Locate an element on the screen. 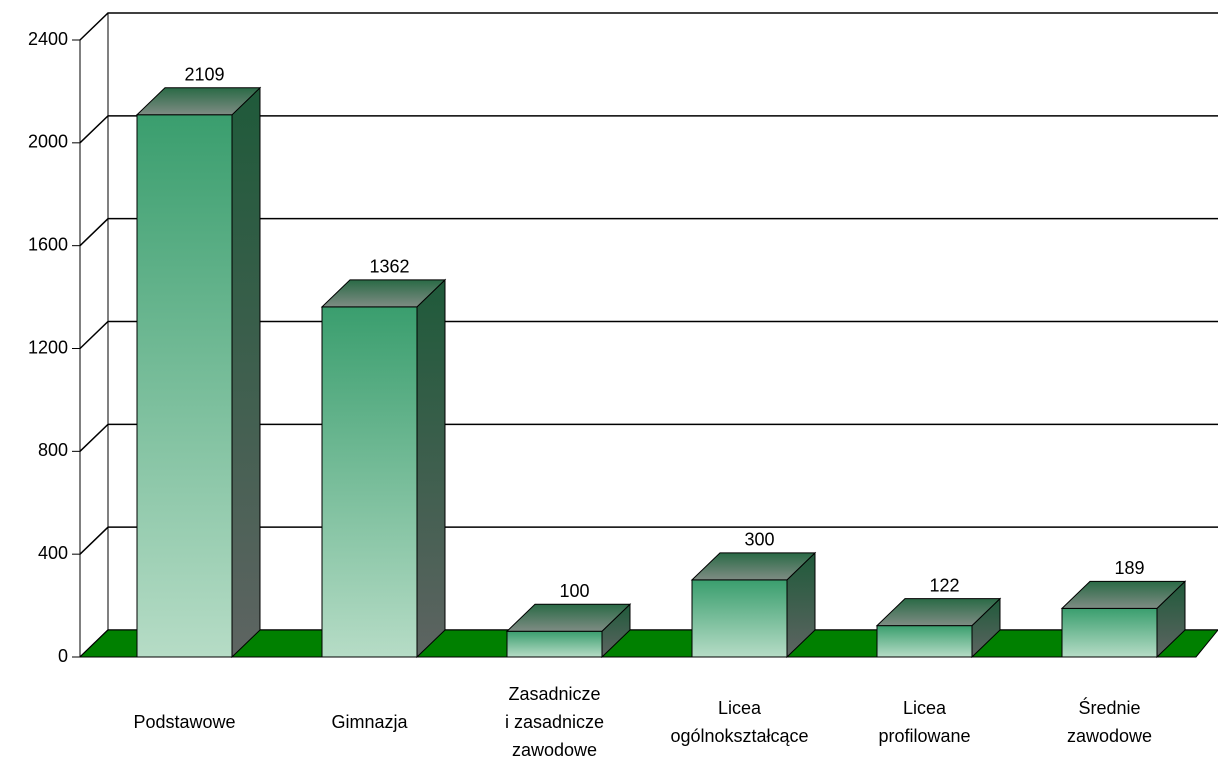  value-label: 1362 is located at coordinates (389, 267).